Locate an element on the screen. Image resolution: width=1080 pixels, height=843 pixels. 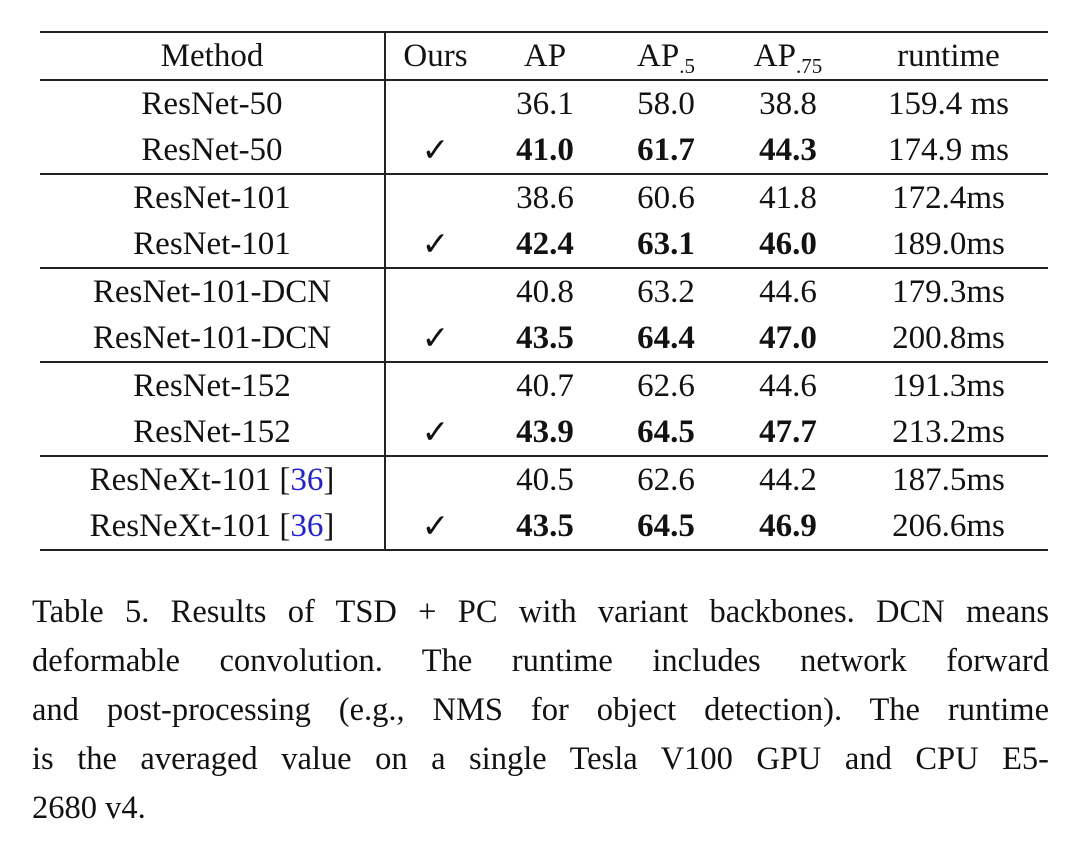
ap50-value: 58.0 is located at coordinates (666, 103).